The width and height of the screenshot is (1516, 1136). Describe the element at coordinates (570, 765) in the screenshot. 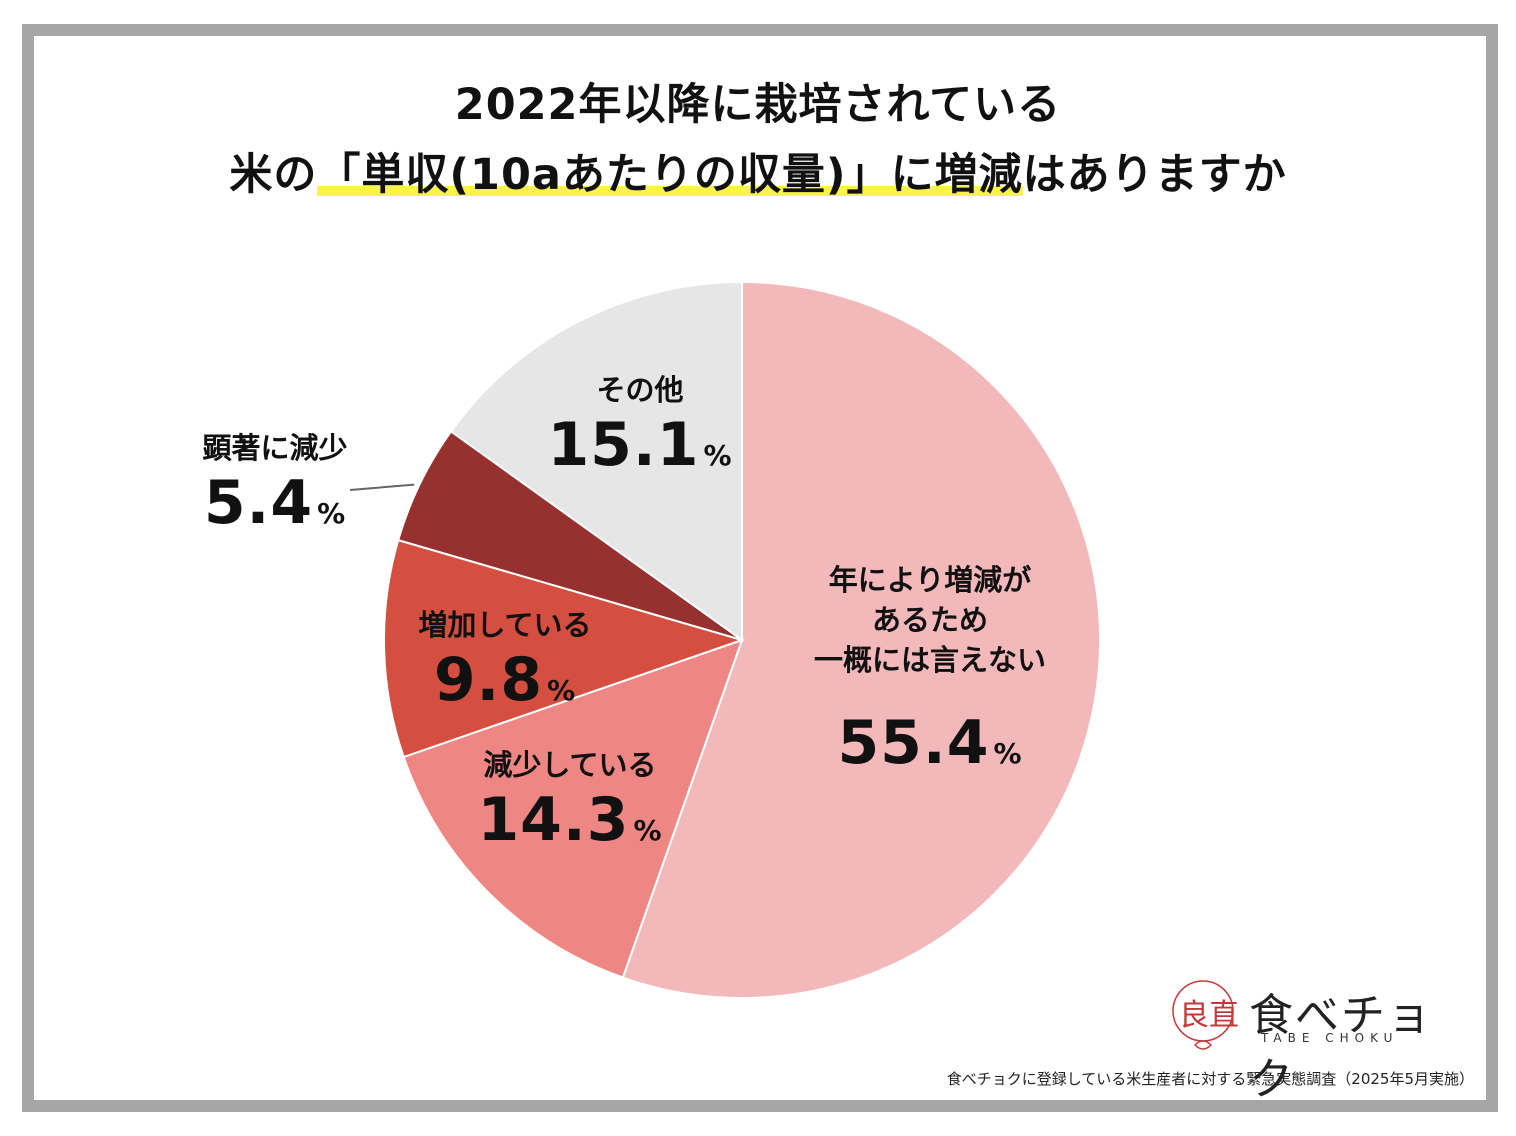

I see `slice-name: 減少している` at that location.